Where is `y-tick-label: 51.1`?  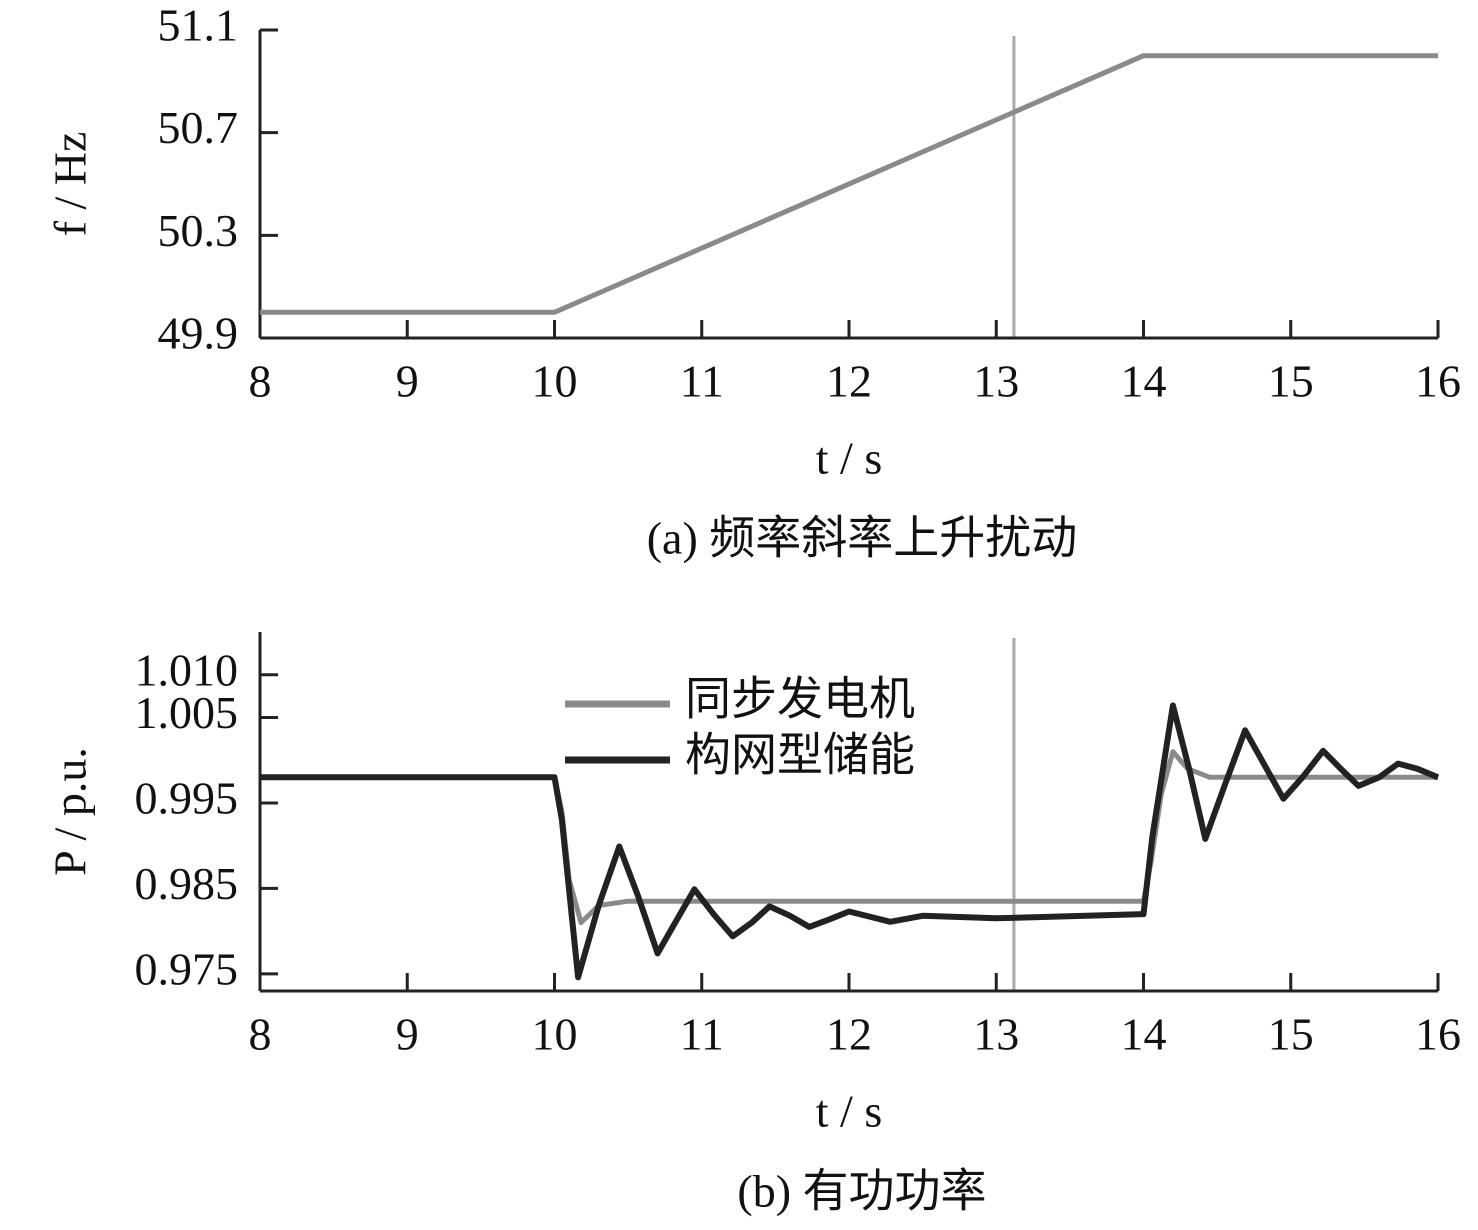 y-tick-label: 51.1 is located at coordinates (198, 25).